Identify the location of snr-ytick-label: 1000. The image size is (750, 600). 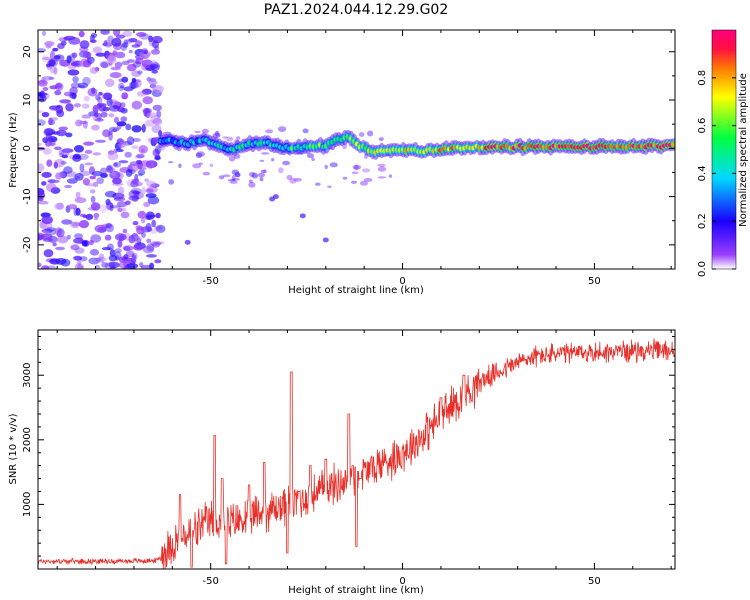
(27, 504).